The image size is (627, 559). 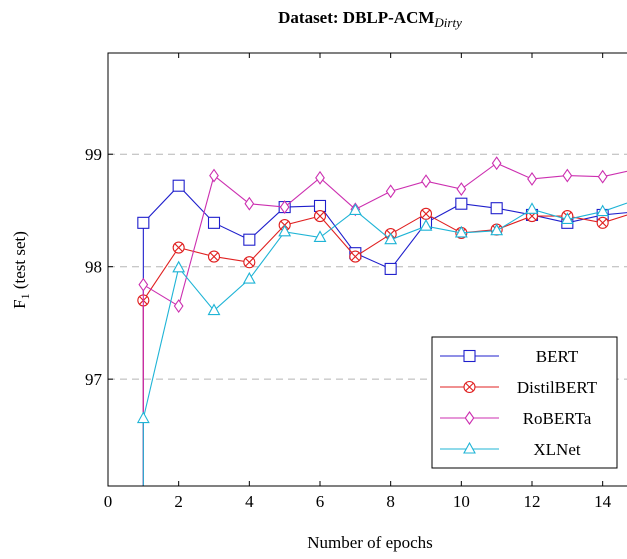 What do you see at coordinates (532, 501) in the screenshot?
I see `x-tick-label: 12` at bounding box center [532, 501].